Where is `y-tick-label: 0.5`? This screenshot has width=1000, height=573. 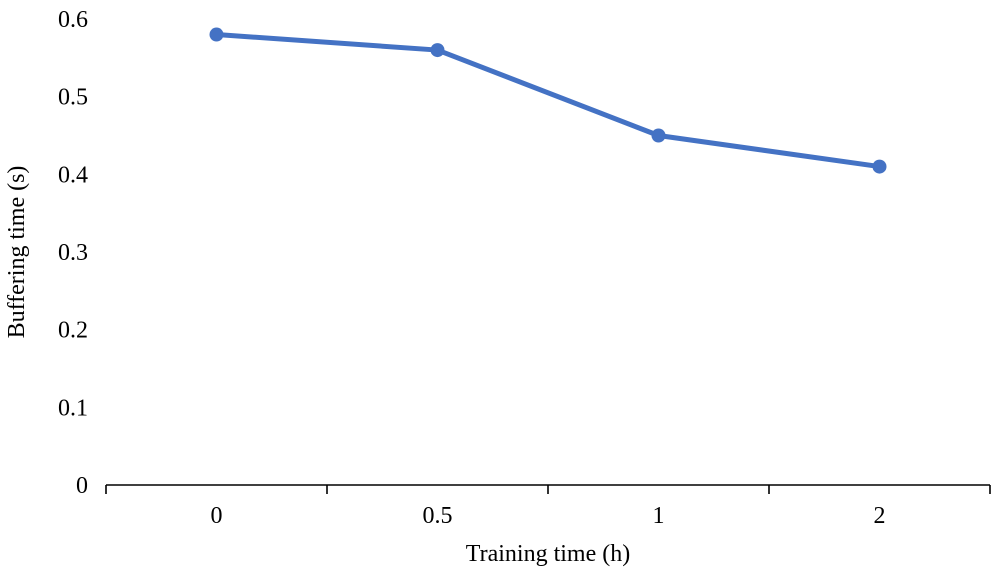
y-tick-label: 0.5 is located at coordinates (73, 98).